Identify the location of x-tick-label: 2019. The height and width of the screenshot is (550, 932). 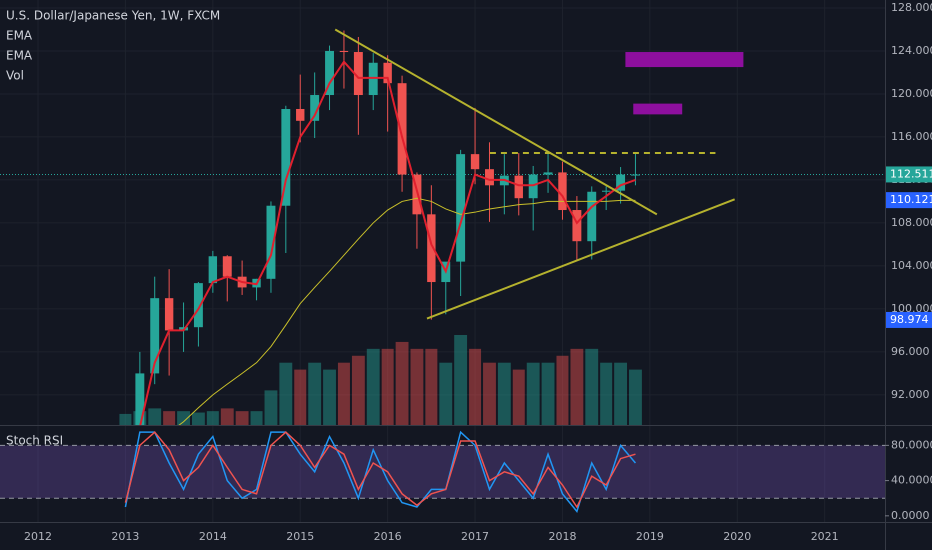
(650, 536).